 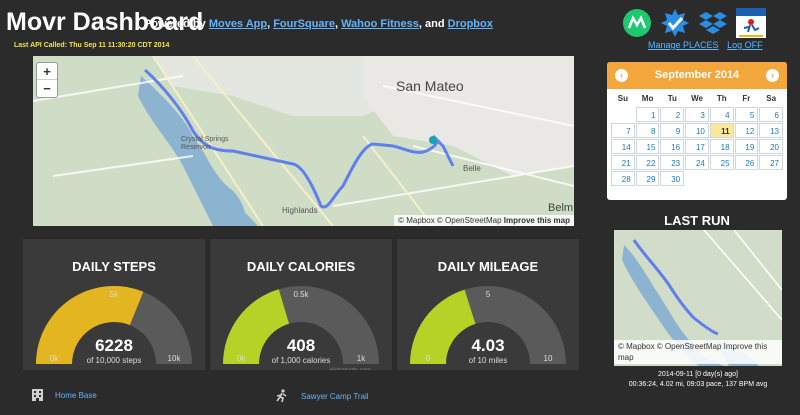 I want to click on dropbox-link: Dropbox, so click(x=470, y=24).